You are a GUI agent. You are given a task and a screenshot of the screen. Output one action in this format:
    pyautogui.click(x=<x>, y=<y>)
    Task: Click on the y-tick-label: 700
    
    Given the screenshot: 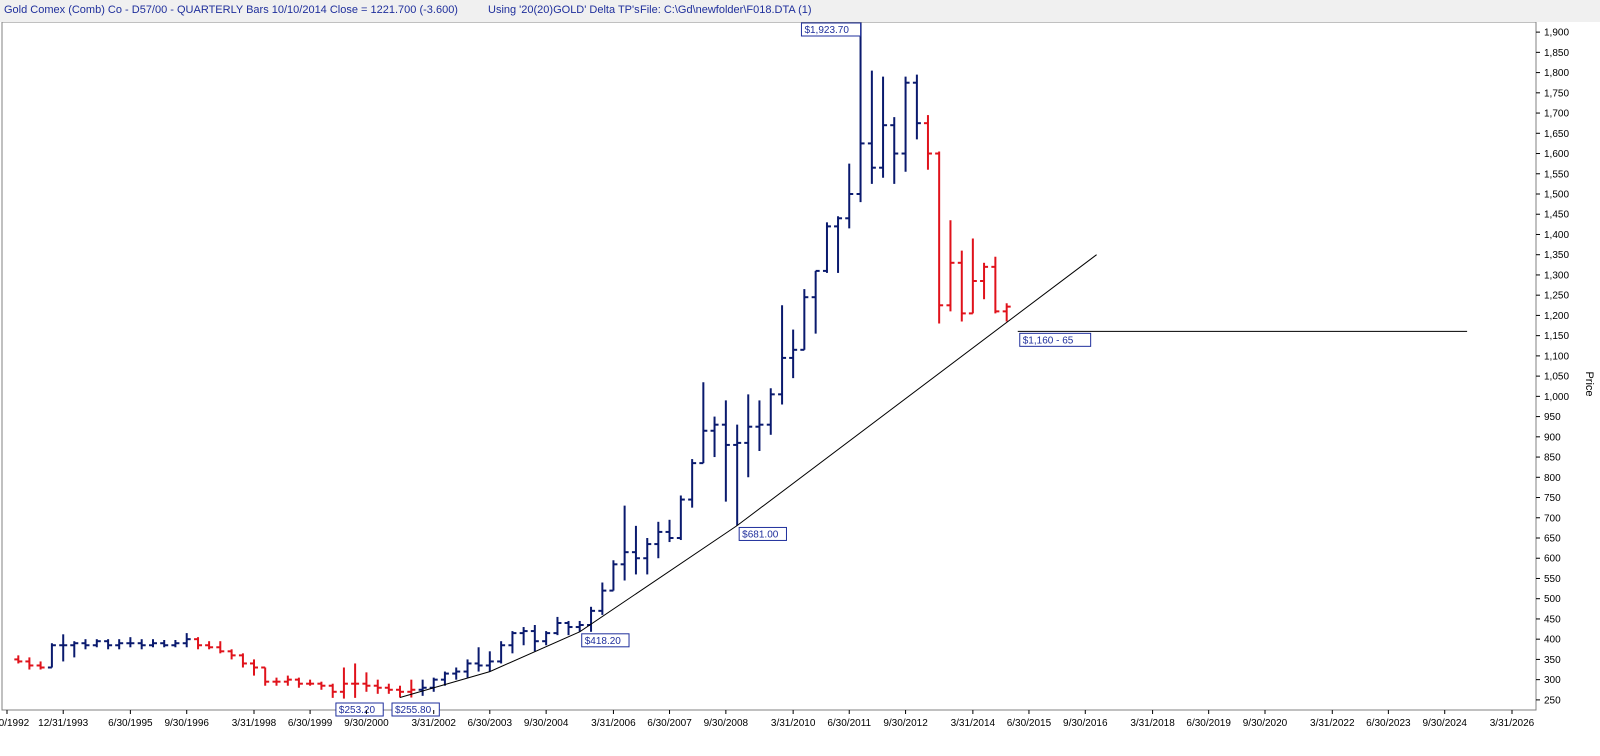 What is the action you would take?
    pyautogui.click(x=1552, y=518)
    